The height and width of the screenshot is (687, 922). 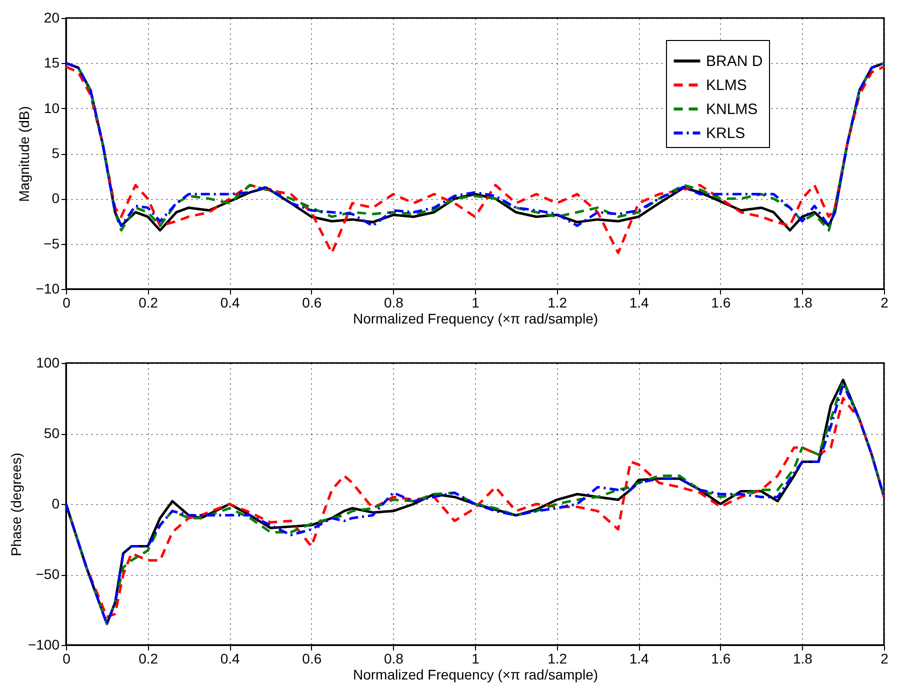 I want to click on y-tick-label: 100, so click(x=48, y=362).